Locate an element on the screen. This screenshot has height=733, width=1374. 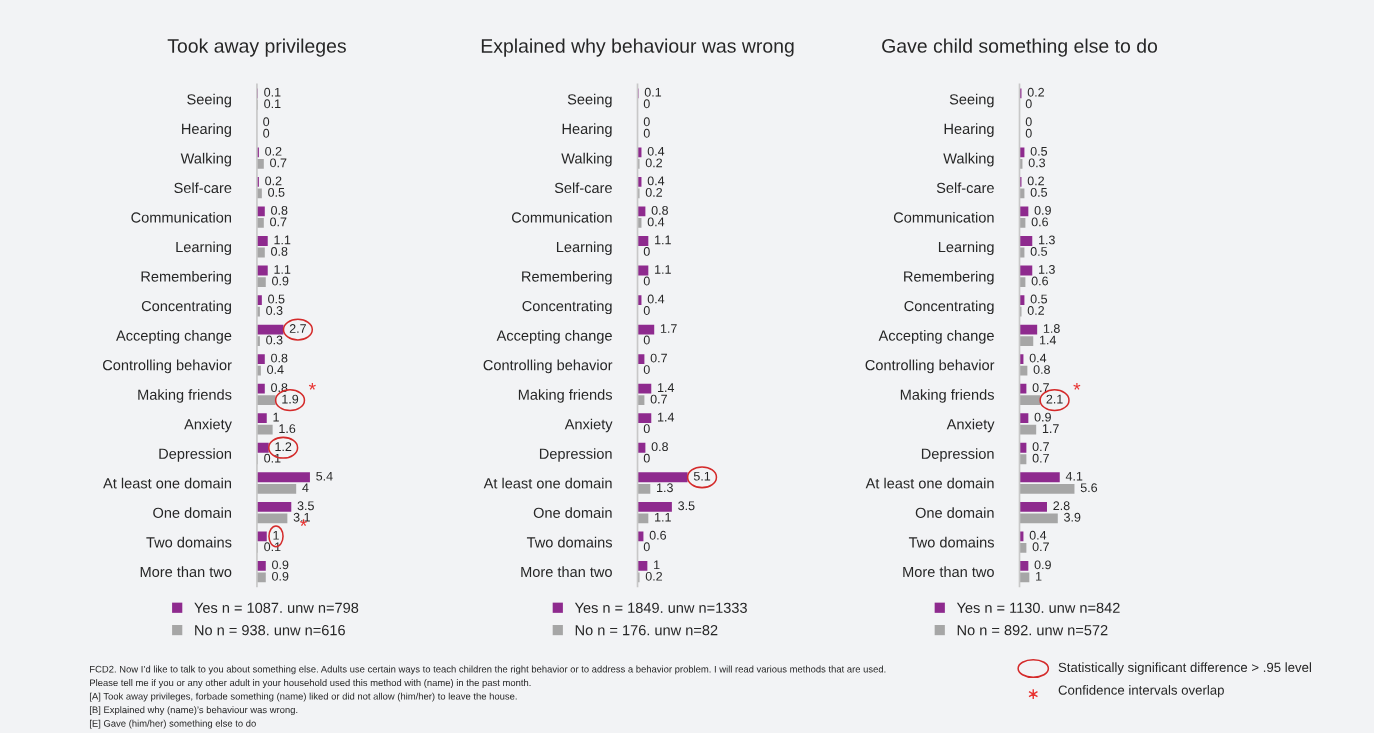
data-label: 1.4 is located at coordinates (1048, 340).